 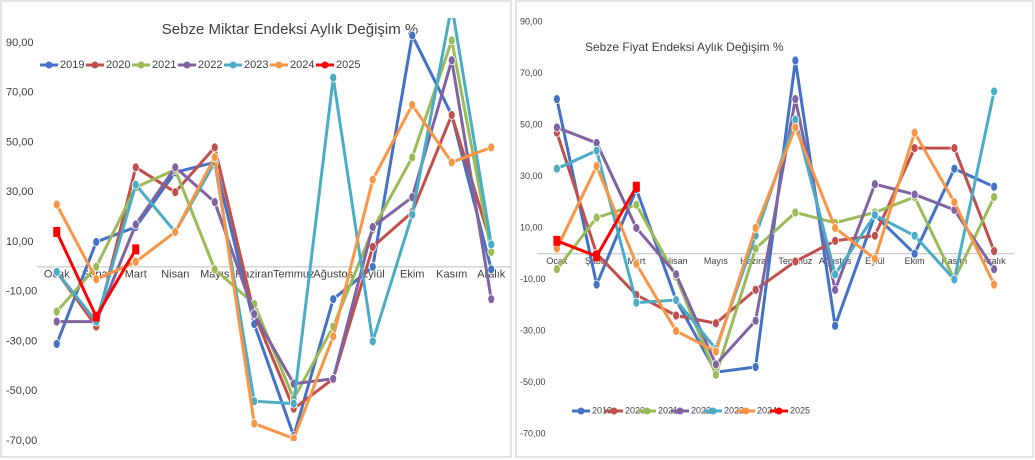 What do you see at coordinates (20, 142) in the screenshot?
I see `y-tick-label: 50,00` at bounding box center [20, 142].